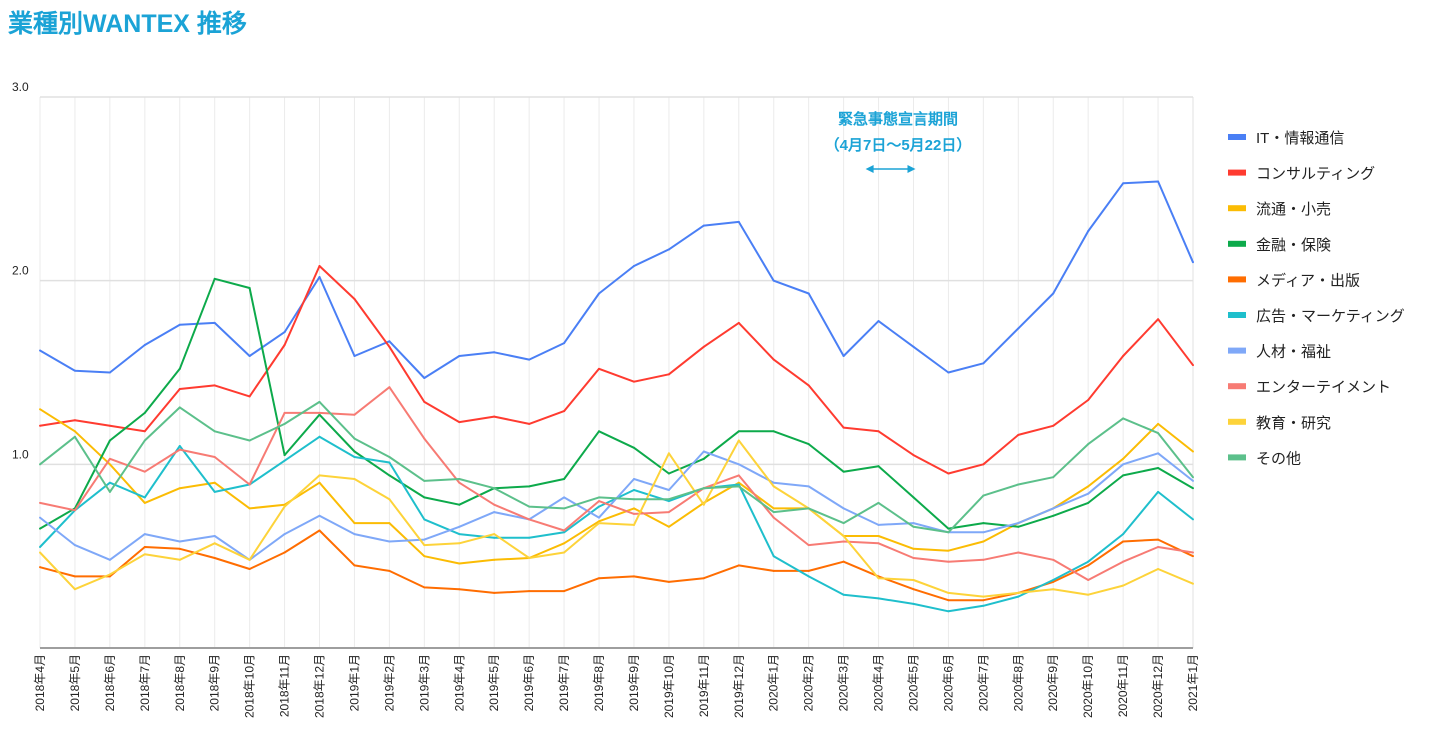  Describe the element at coordinates (634, 682) in the screenshot. I see `x-tick-label: 2019年9月` at that location.